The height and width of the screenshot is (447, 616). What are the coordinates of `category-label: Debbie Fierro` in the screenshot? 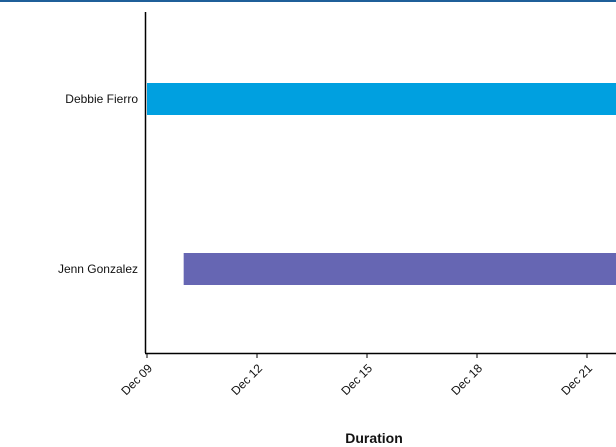 It's located at (101, 99).